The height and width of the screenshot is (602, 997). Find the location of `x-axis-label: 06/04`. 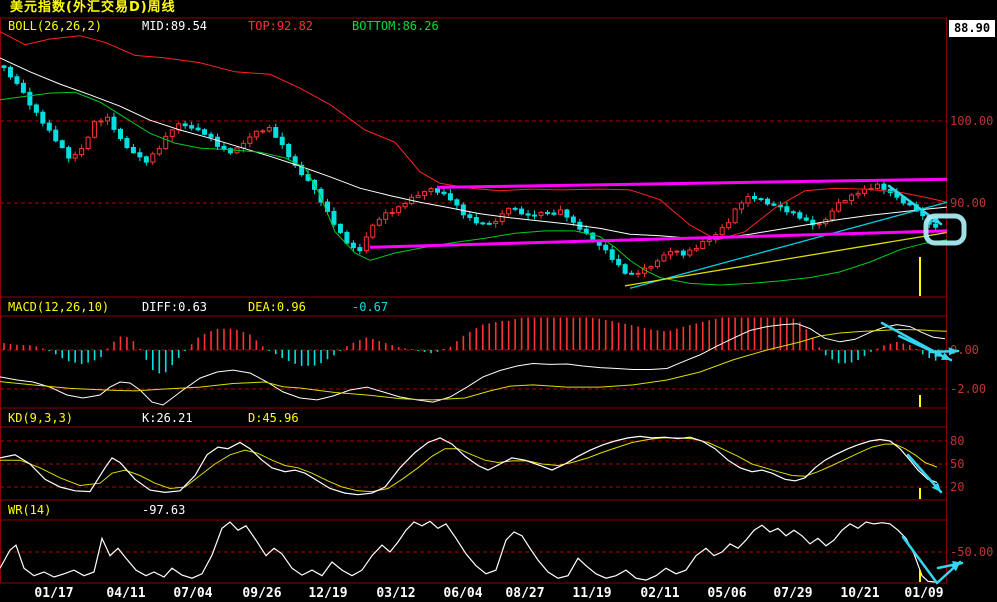

x-axis-label: 06/04 is located at coordinates (463, 593).